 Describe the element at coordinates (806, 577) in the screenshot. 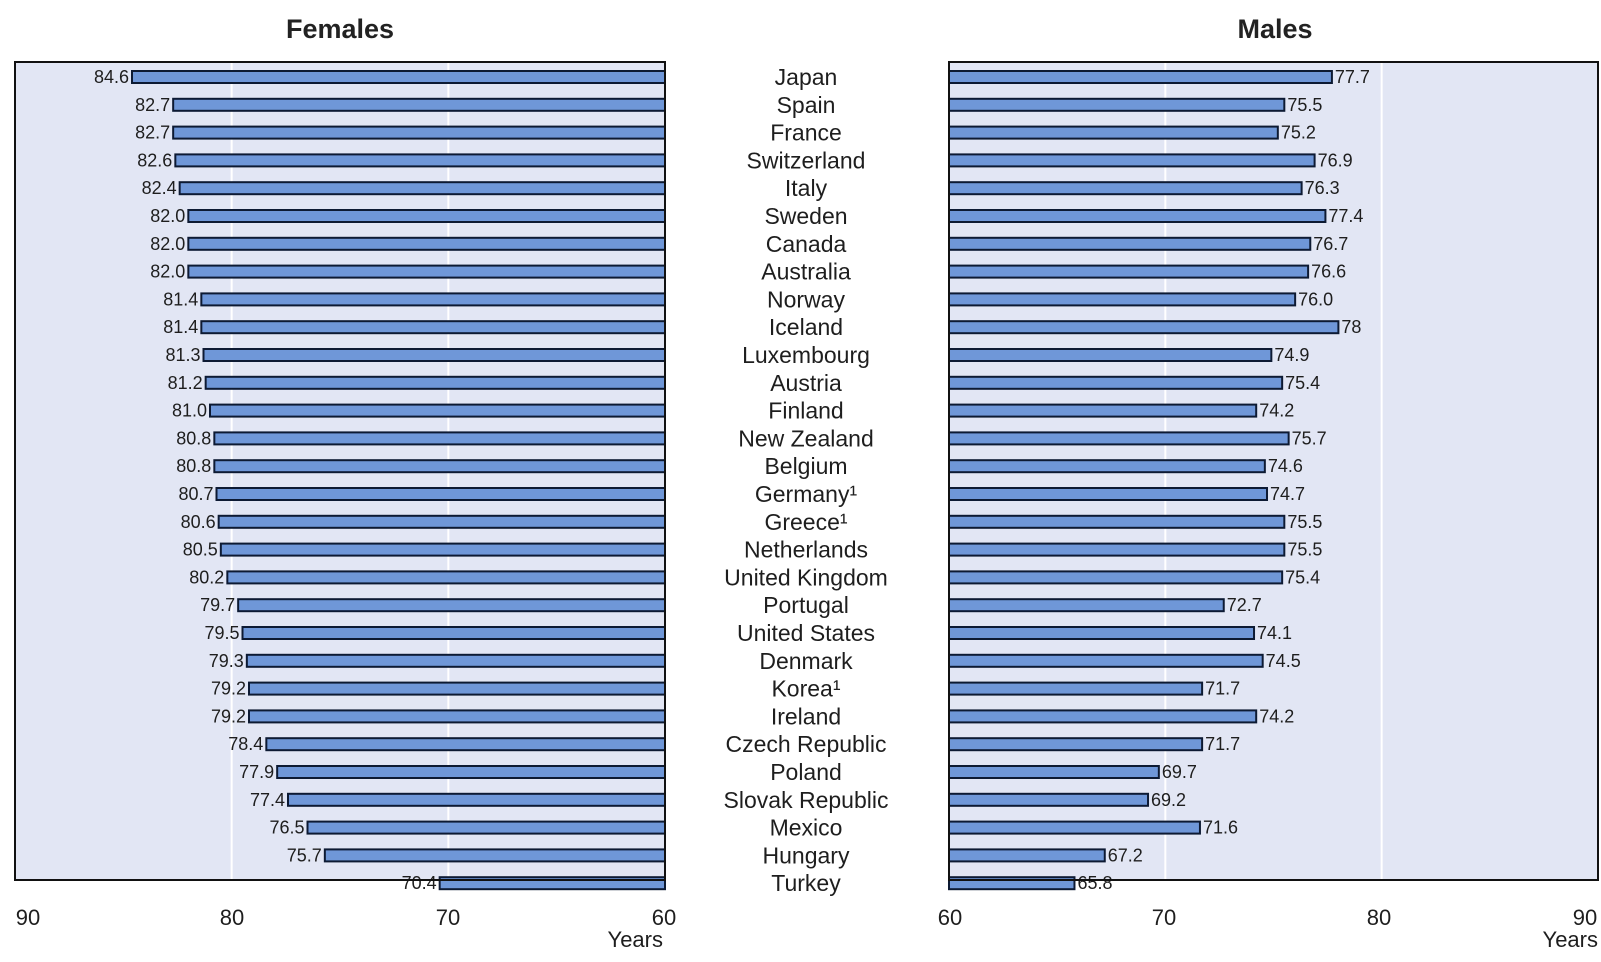

I see `country-label: United Kingdom` at that location.